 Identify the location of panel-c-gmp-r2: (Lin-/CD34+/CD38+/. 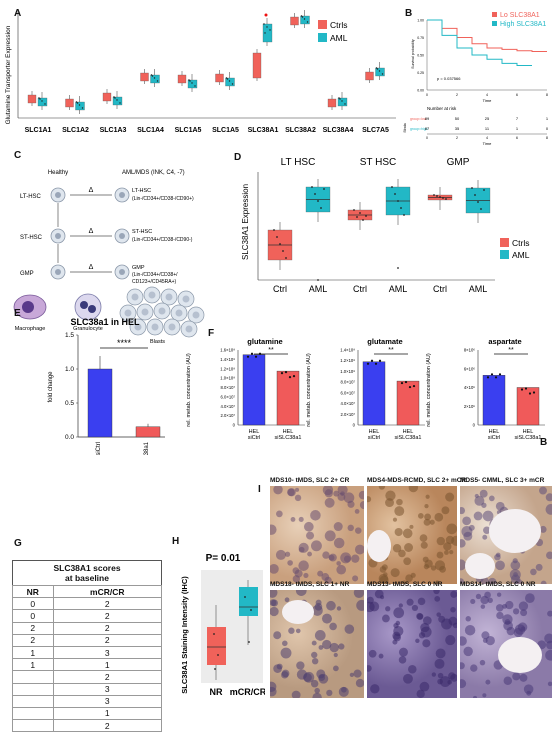
(155, 275).